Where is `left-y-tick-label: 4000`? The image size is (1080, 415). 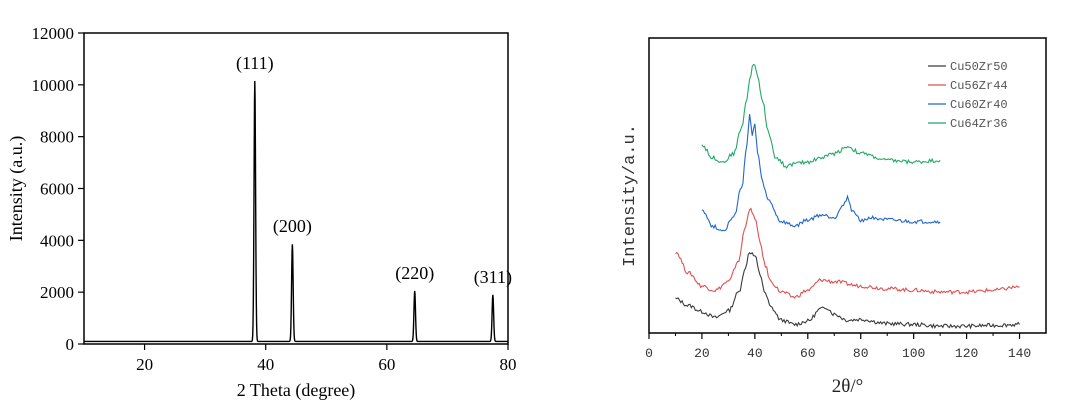
left-y-tick-label: 4000 is located at coordinates (57, 240).